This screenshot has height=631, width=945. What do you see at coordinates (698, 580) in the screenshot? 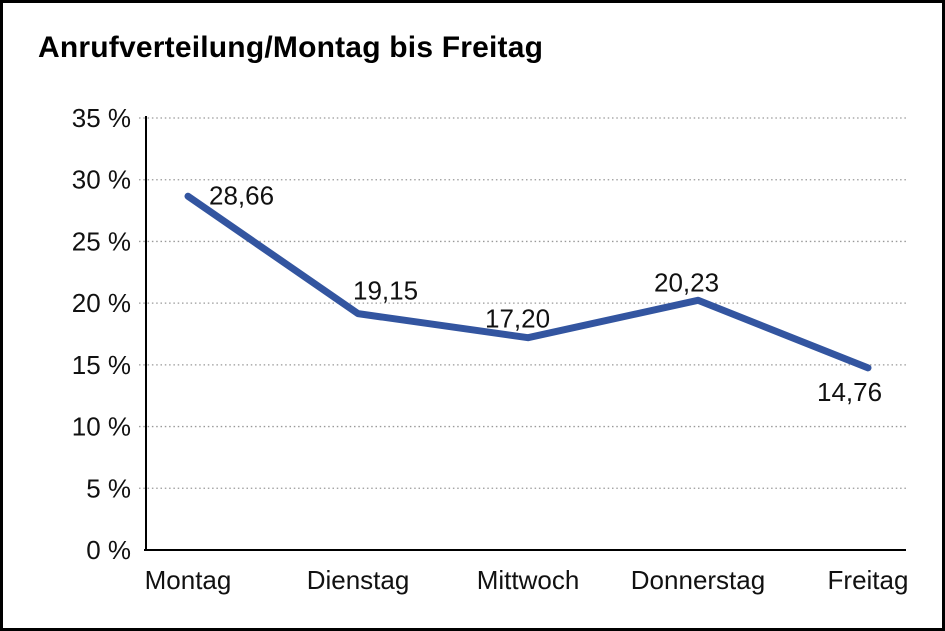
I see `x-tick-label: Donnerstag` at bounding box center [698, 580].